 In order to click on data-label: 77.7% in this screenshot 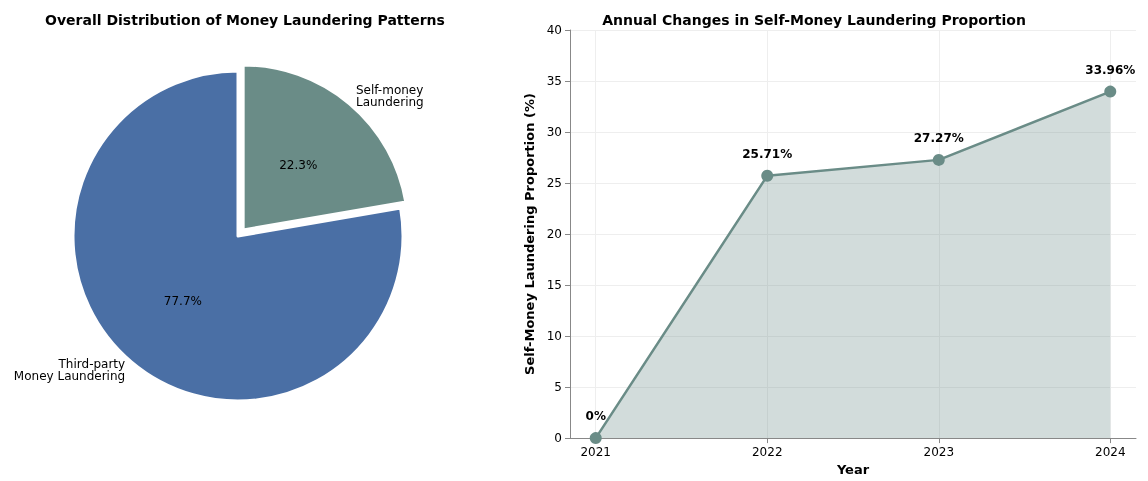, I will do `click(182, 301)`.